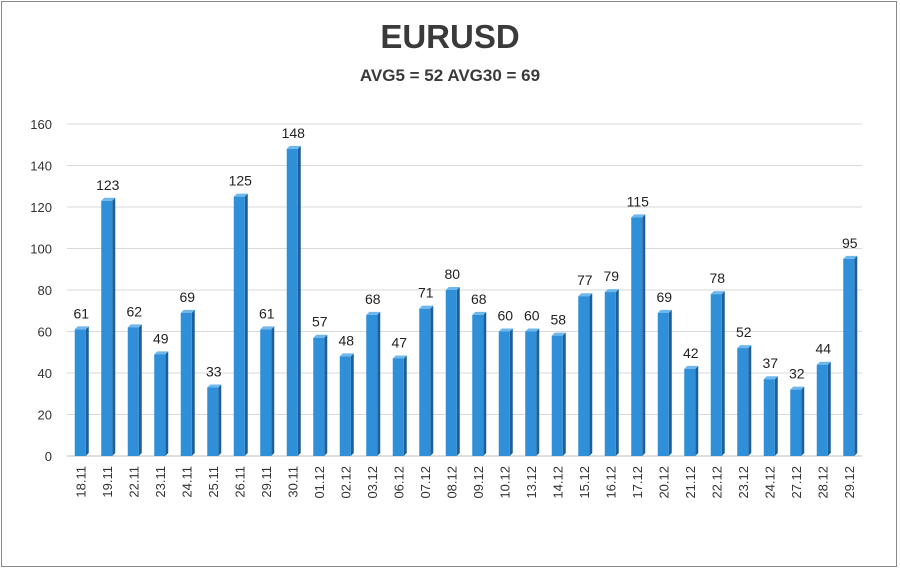 Image resolution: width=900 pixels, height=570 pixels. I want to click on x-tick-label: 06.12, so click(398, 482).